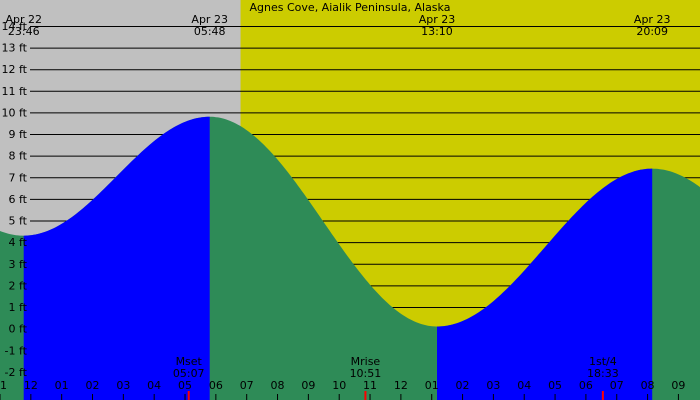 The height and width of the screenshot is (400, 700). Describe the element at coordinates (15, 112) in the screenshot. I see `y-tick-label: 10 ft` at that location.